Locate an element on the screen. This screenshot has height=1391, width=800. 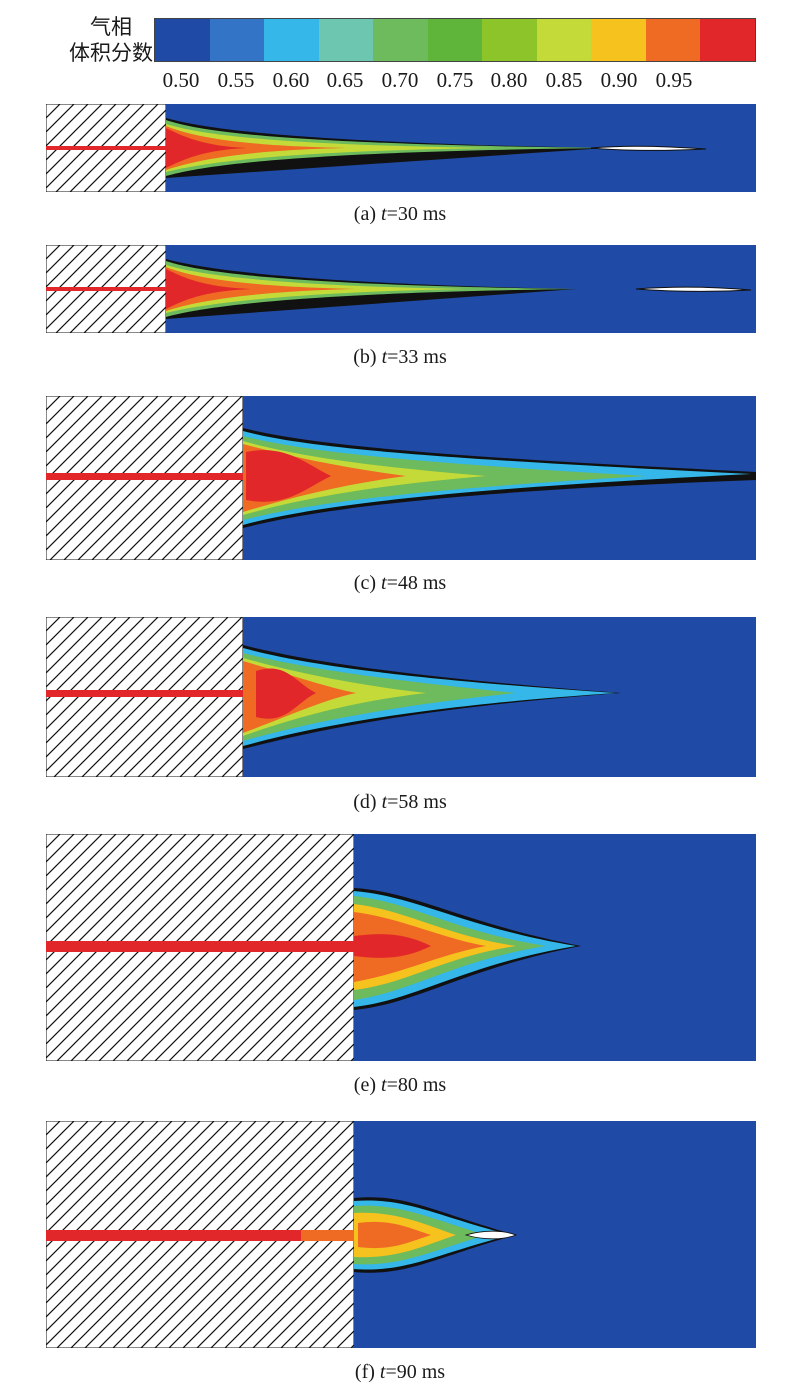
contour-panel-d is located at coordinates (401, 697).